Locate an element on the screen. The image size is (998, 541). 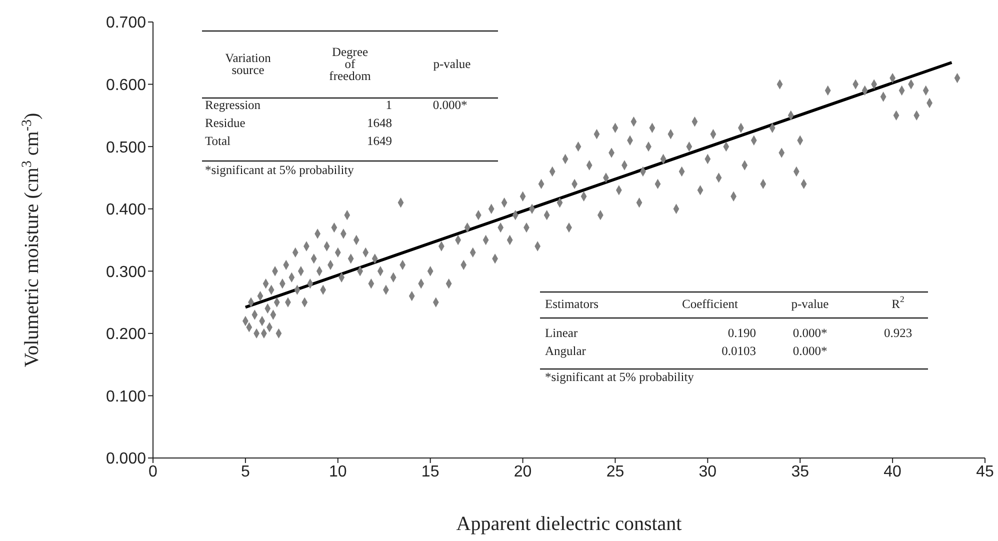
x-tick-label: 0 is located at coordinates (153, 471).